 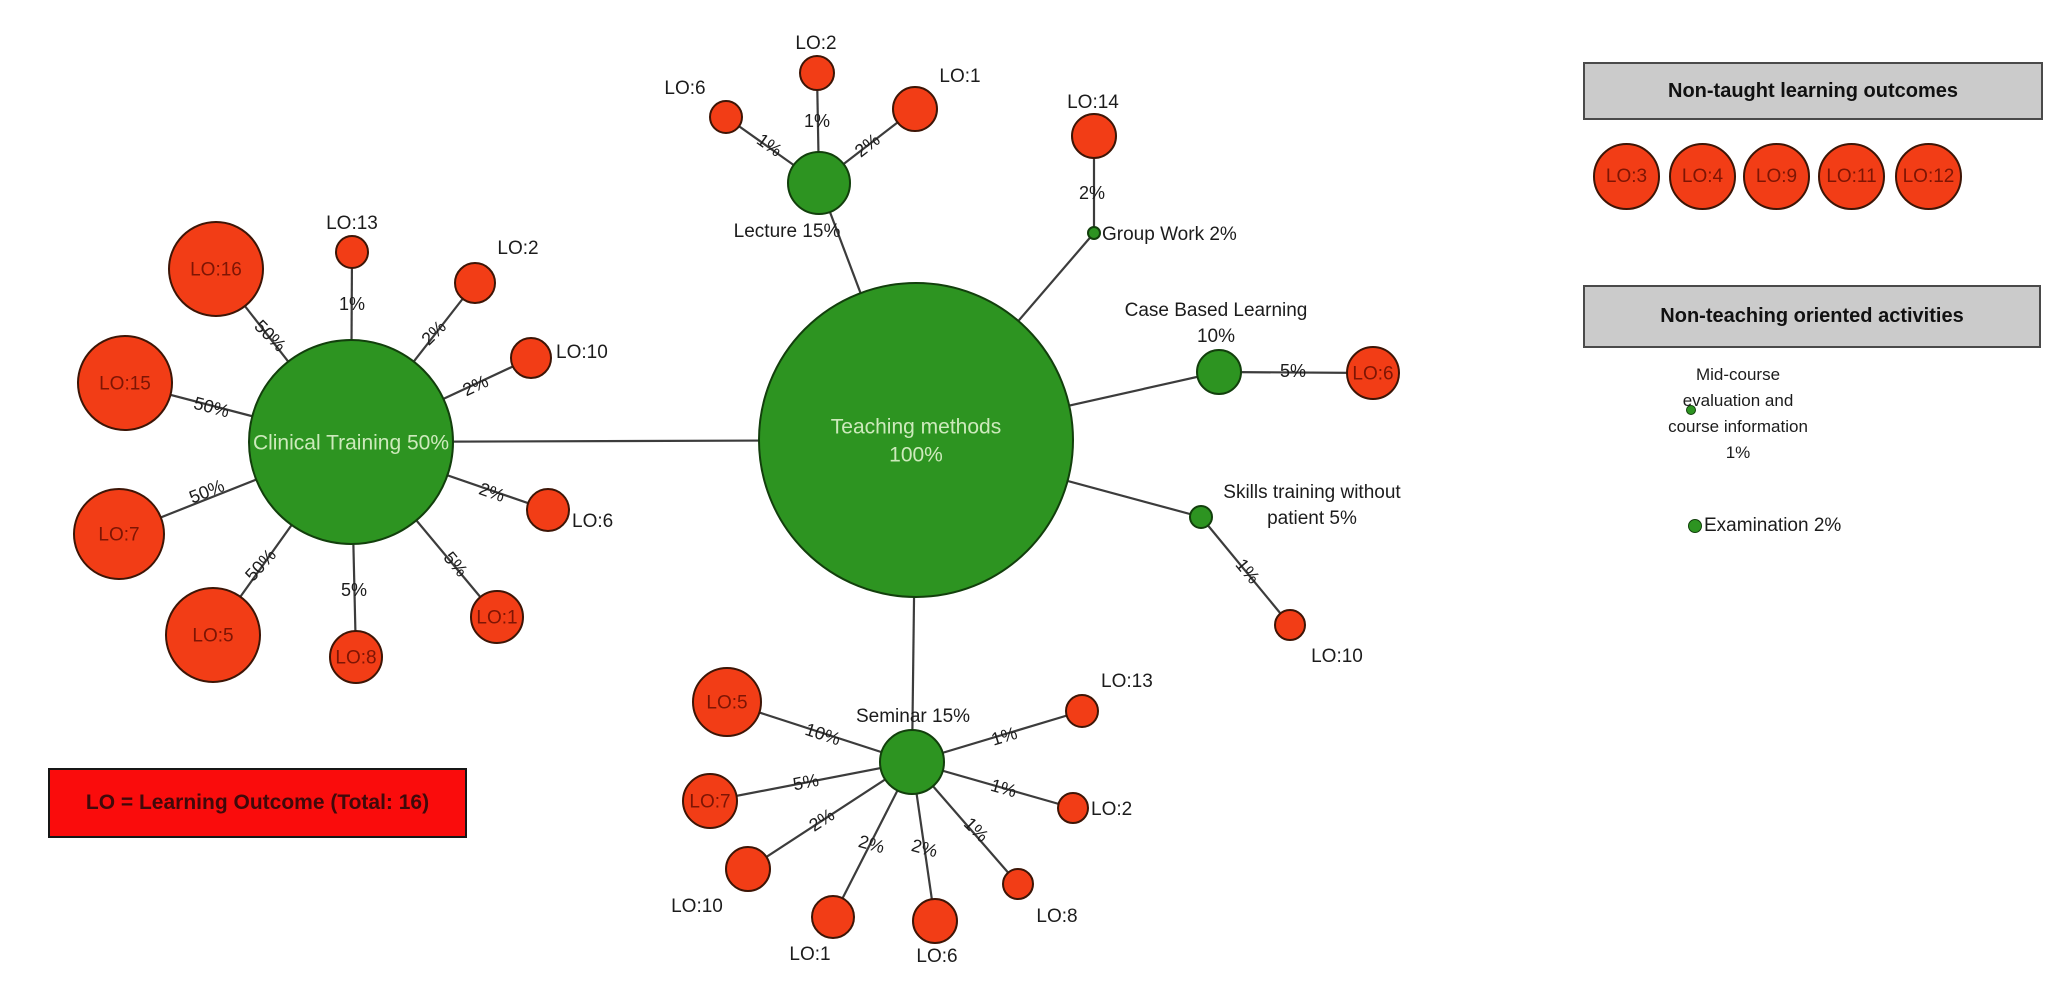 What do you see at coordinates (1094, 233) in the screenshot?
I see `node-groupwork` at bounding box center [1094, 233].